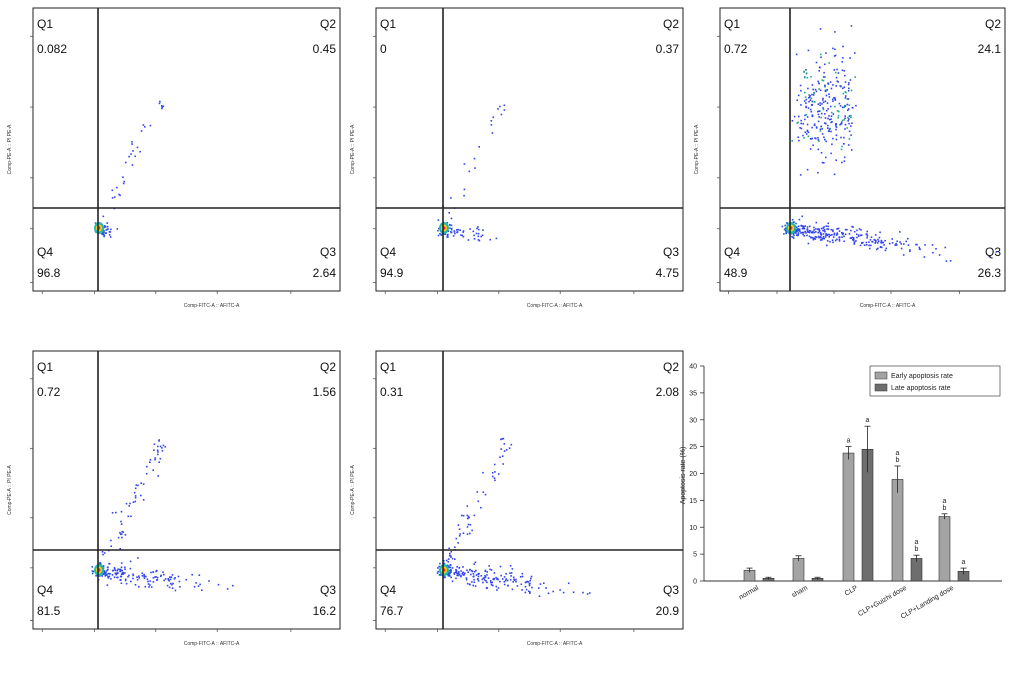 The image size is (1016, 673). What do you see at coordinates (693, 501) in the screenshot?
I see `y-tick-label: 15` at bounding box center [693, 501].